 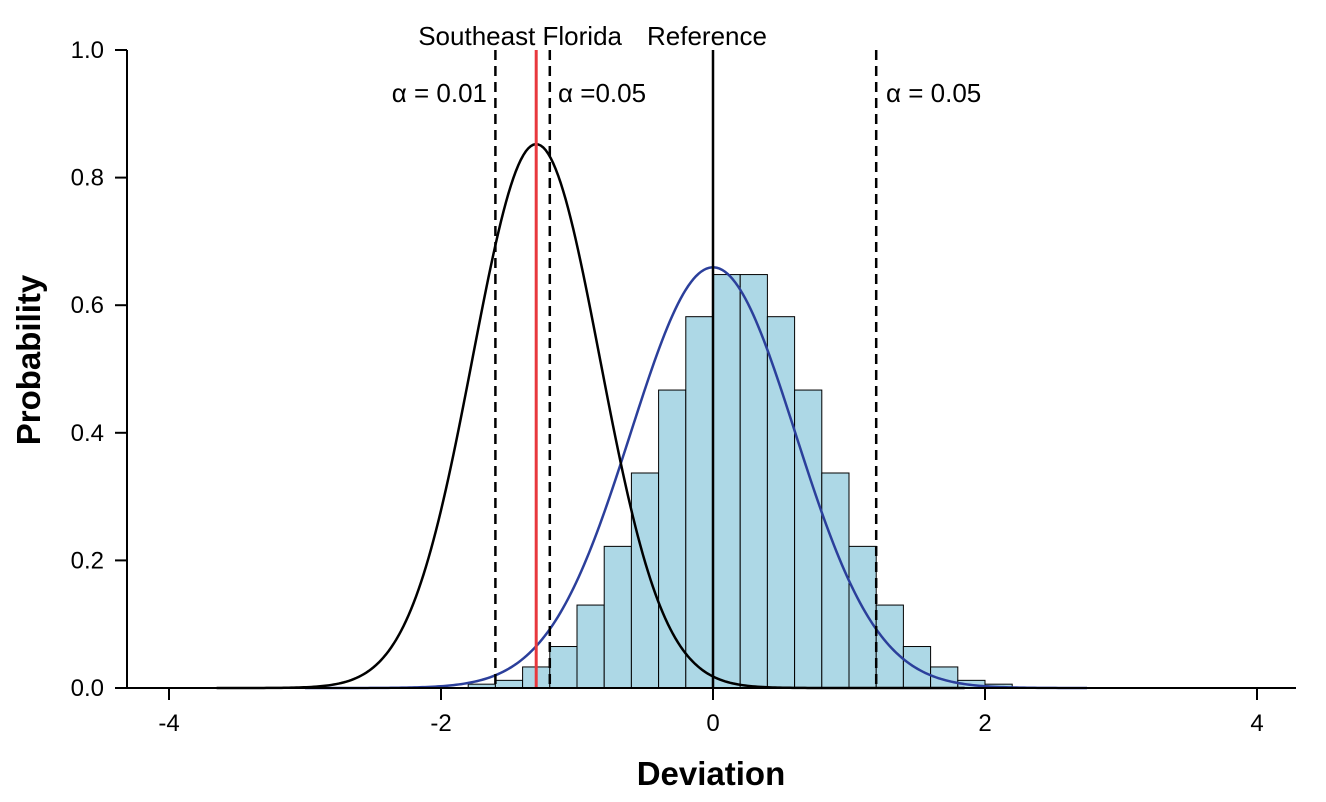 What do you see at coordinates (87, 178) in the screenshot?
I see `y-tick-label: 0.8` at bounding box center [87, 178].